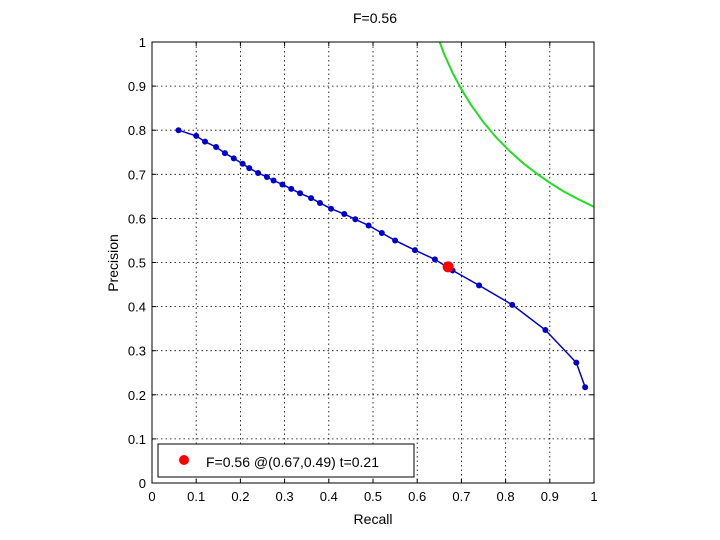  Describe the element at coordinates (375, 18) in the screenshot. I see `chart-title: F=0.56` at that location.